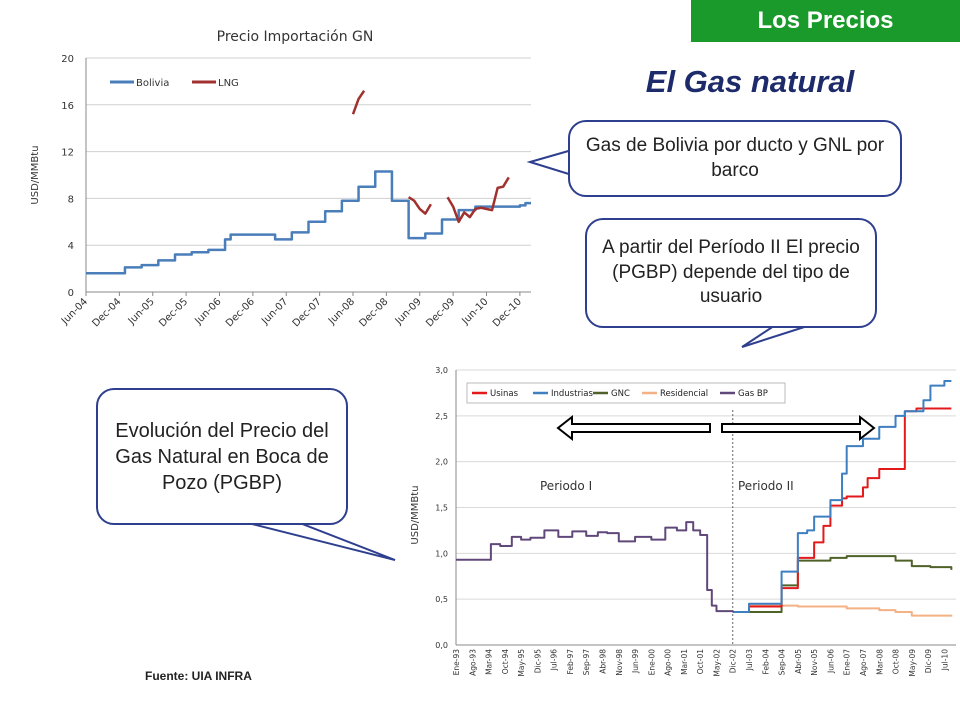  Describe the element at coordinates (798, 428) in the screenshot. I see `chart2-arrow-right` at that location.